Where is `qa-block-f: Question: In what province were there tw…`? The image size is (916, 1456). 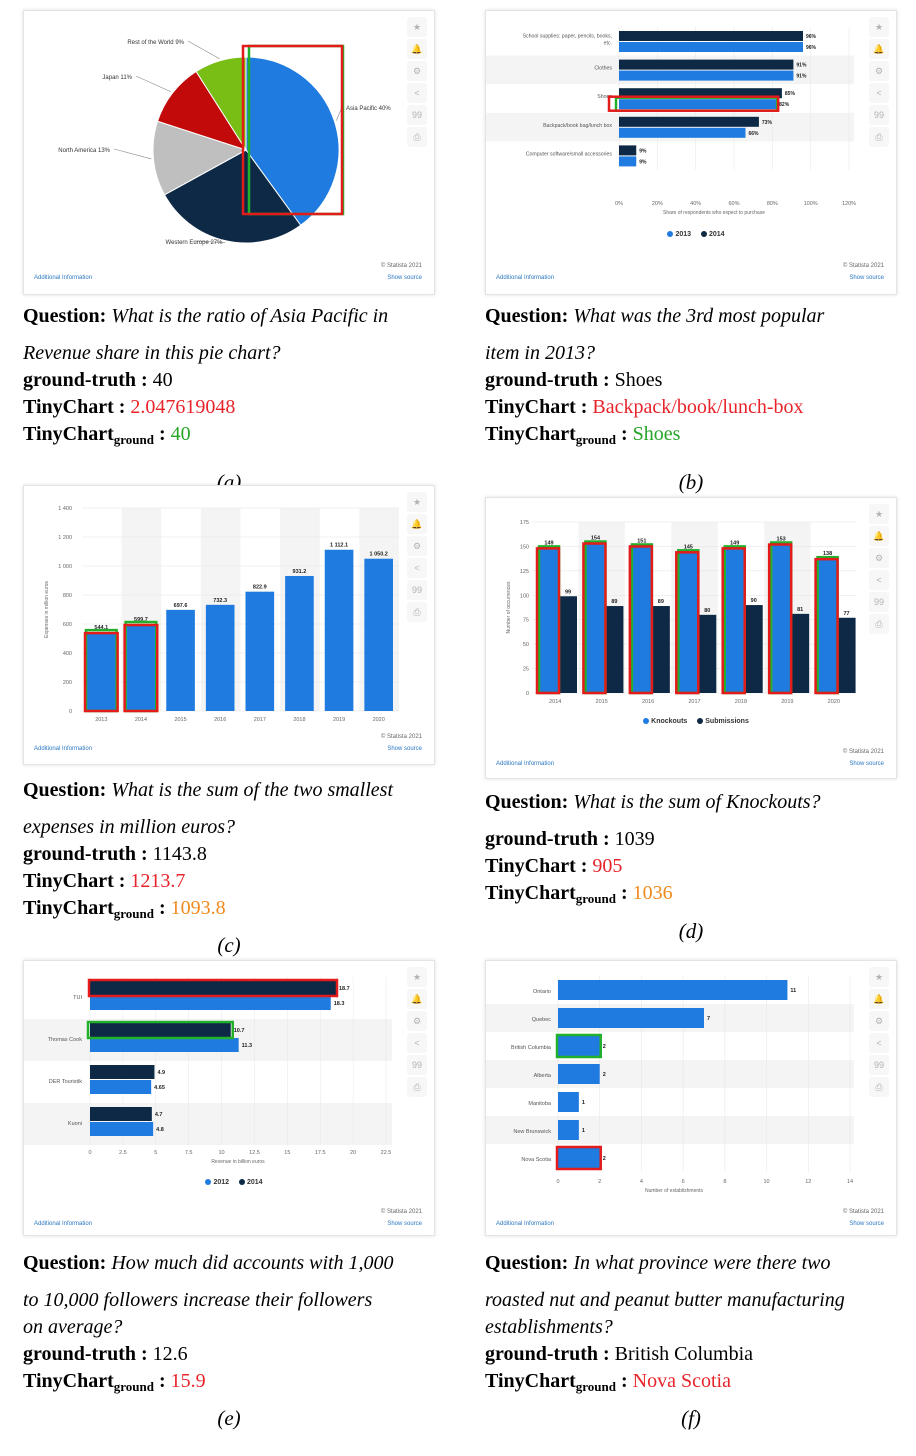
qa-block-f: Question: In what province were there tw… is located at coordinates (700, 1325).